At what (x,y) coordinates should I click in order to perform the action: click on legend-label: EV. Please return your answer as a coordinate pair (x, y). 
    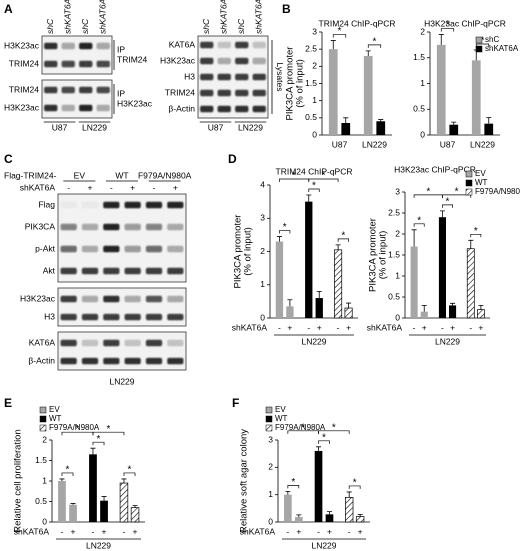
    Looking at the image, I should click on (280, 409).